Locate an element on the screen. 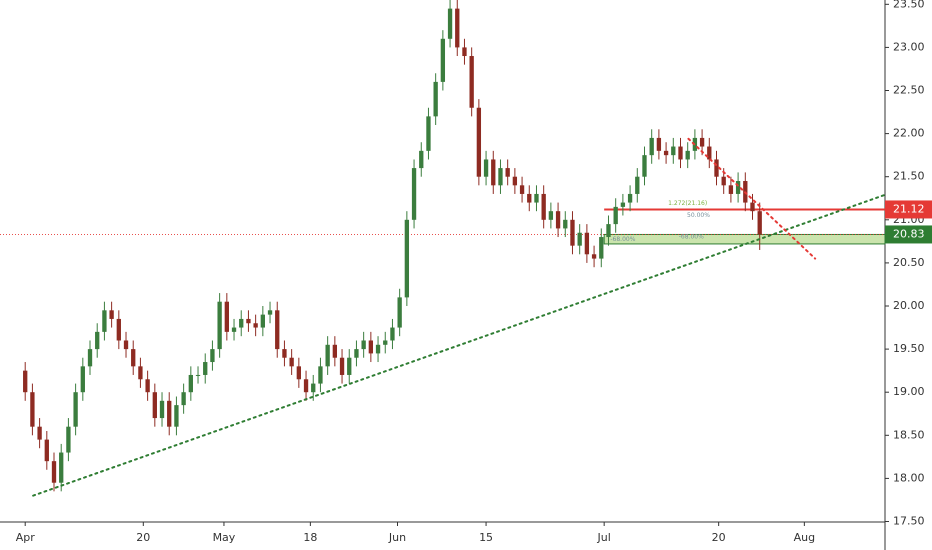  y-tick-label: 18.50 is located at coordinates (909, 434).